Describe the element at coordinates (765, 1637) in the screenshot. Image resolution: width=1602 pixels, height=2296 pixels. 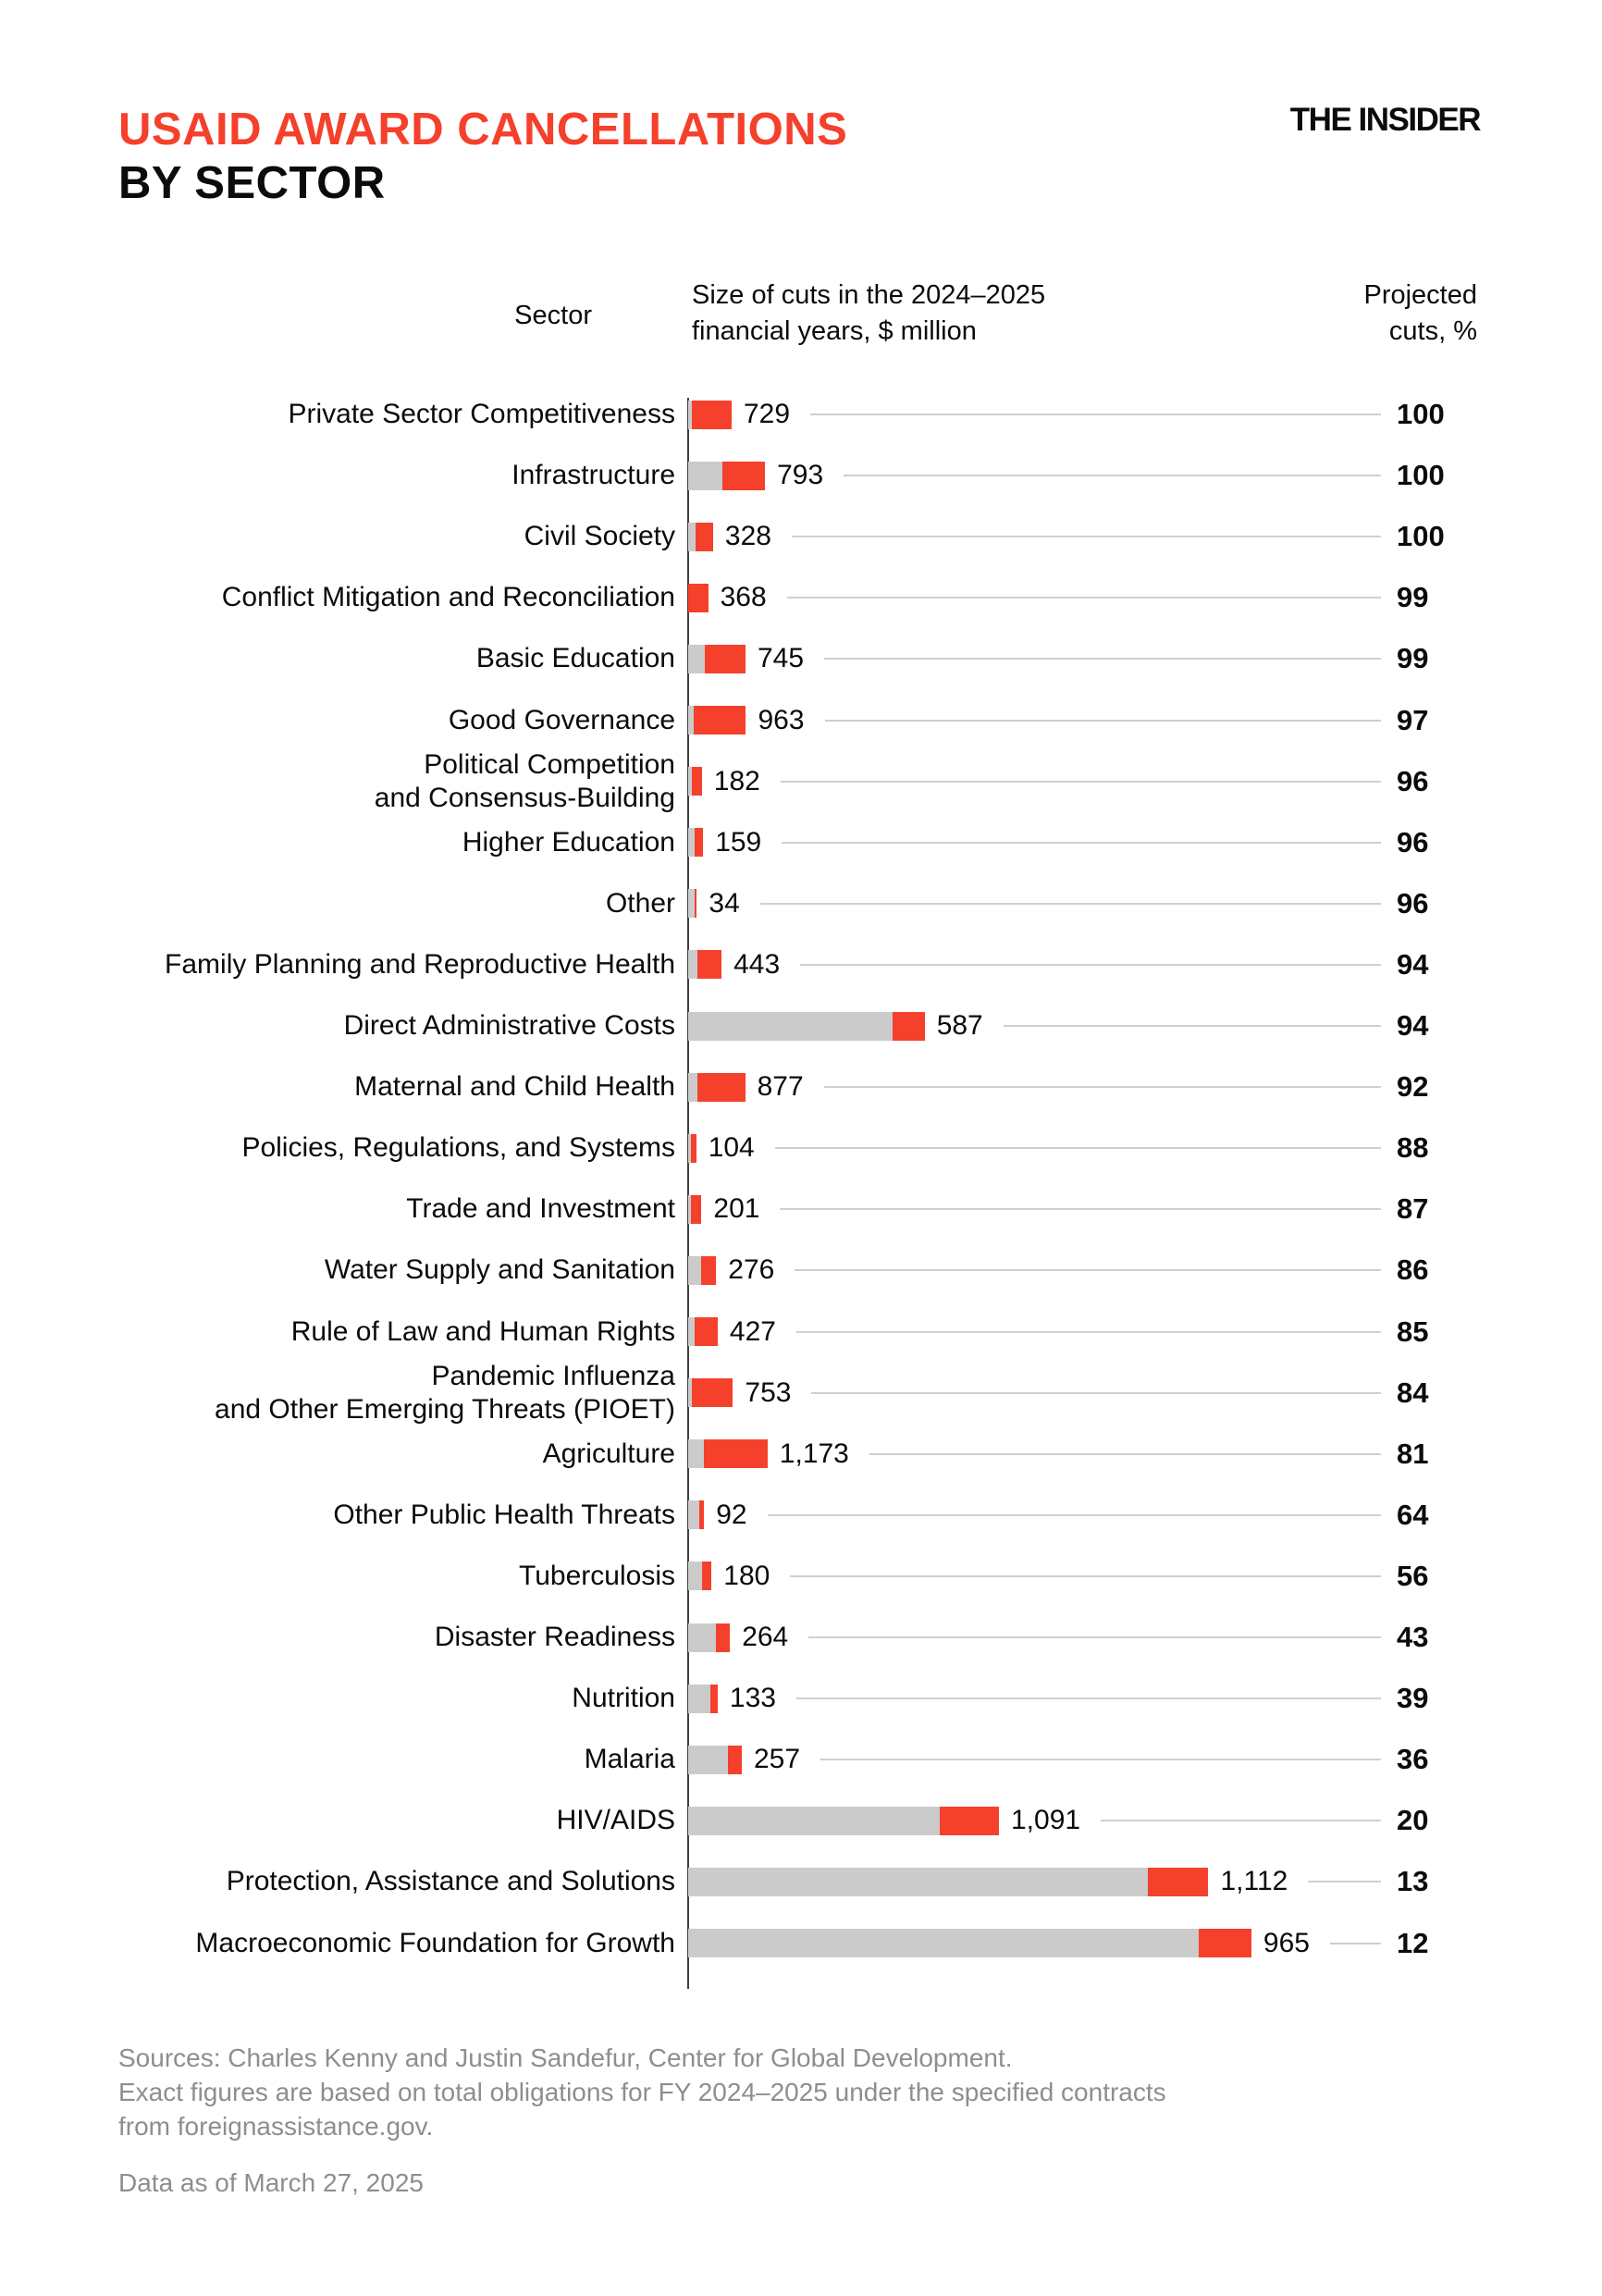
I see `bar-value-label: 264` at that location.